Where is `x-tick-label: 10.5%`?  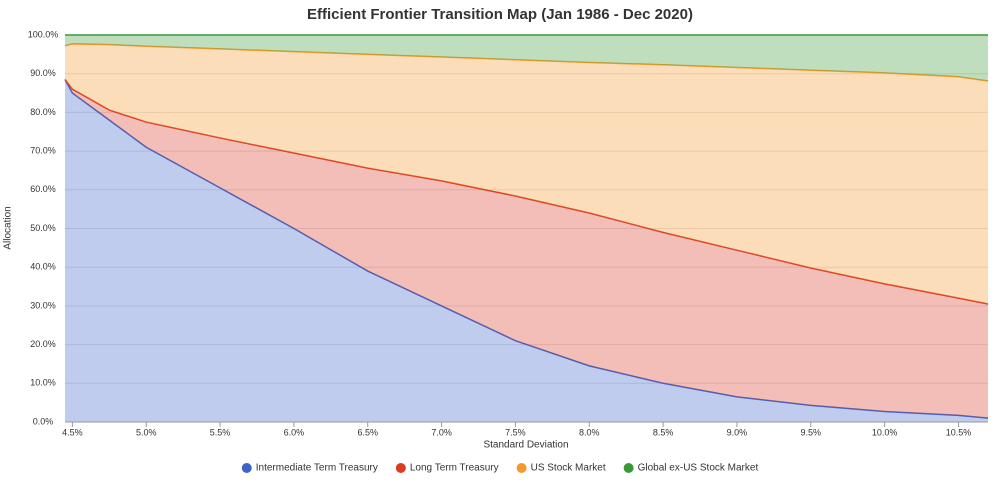
x-tick-label: 10.5% is located at coordinates (959, 432).